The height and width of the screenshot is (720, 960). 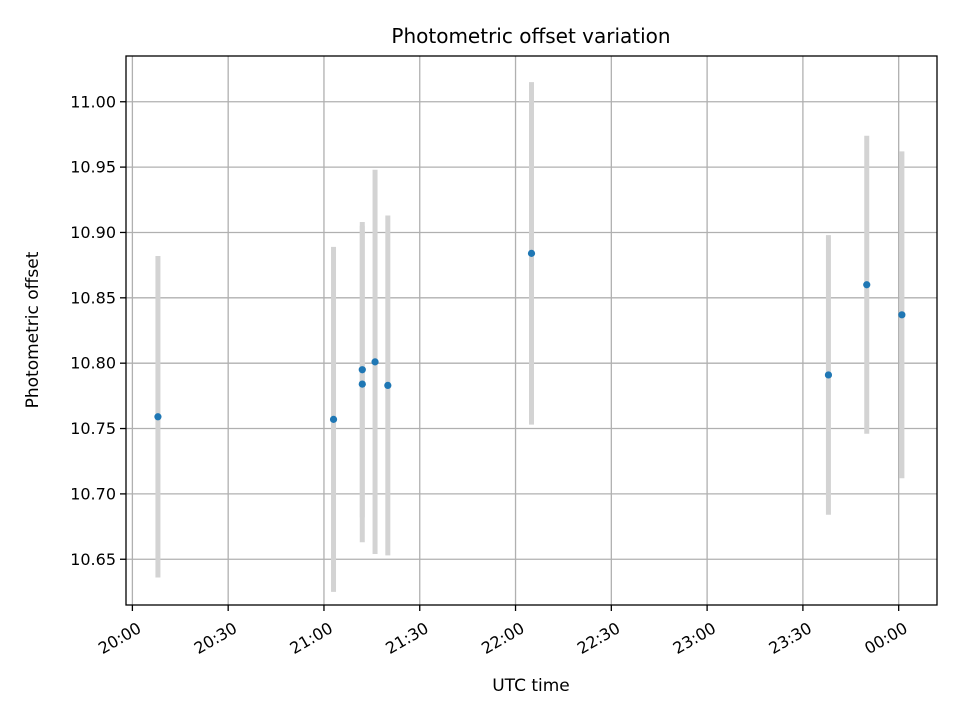 I want to click on y-tick-label: 10.65, so click(x=93, y=559).